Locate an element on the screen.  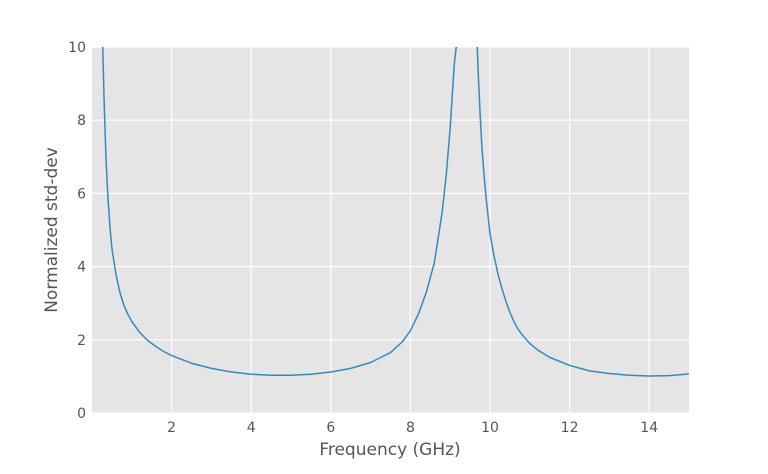
x-tick-label: 2 is located at coordinates (171, 428).